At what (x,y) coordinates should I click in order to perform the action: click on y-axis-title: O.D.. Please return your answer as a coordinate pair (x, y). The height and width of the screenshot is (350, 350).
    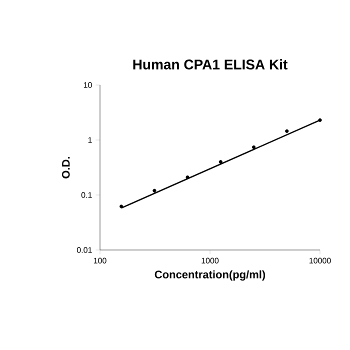
    Looking at the image, I should click on (66, 167).